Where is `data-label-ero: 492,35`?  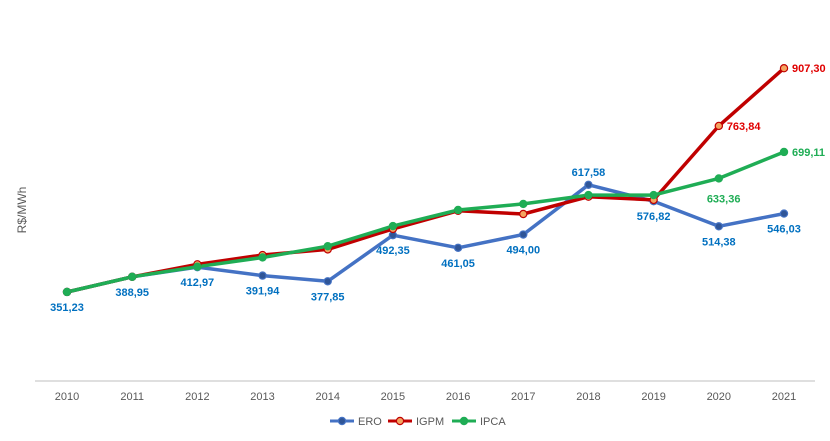
data-label-ero: 492,35 is located at coordinates (393, 251).